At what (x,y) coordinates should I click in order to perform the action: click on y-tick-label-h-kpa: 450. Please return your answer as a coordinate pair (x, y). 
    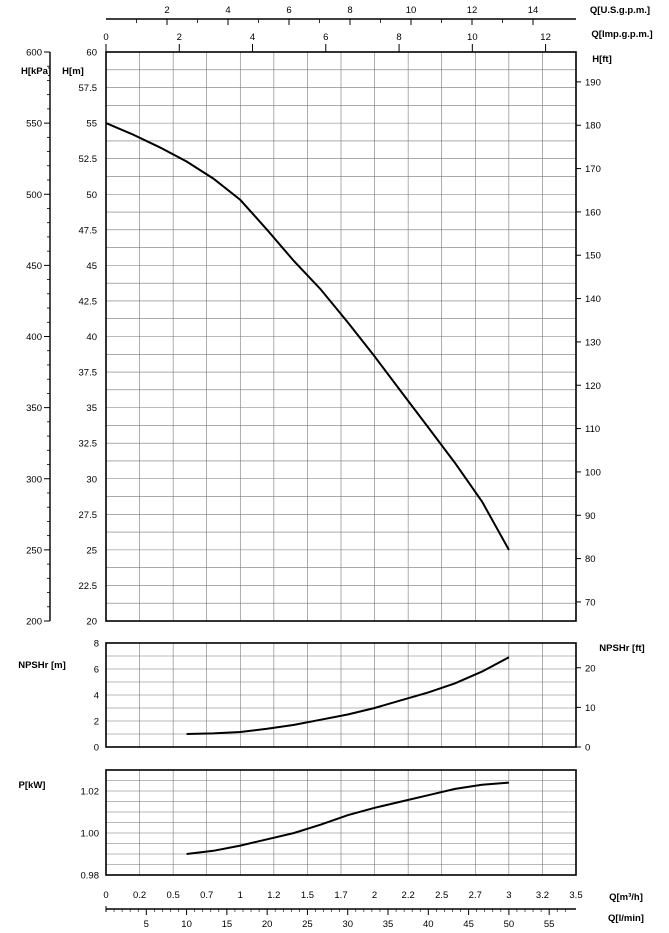
    Looking at the image, I should click on (34, 266).